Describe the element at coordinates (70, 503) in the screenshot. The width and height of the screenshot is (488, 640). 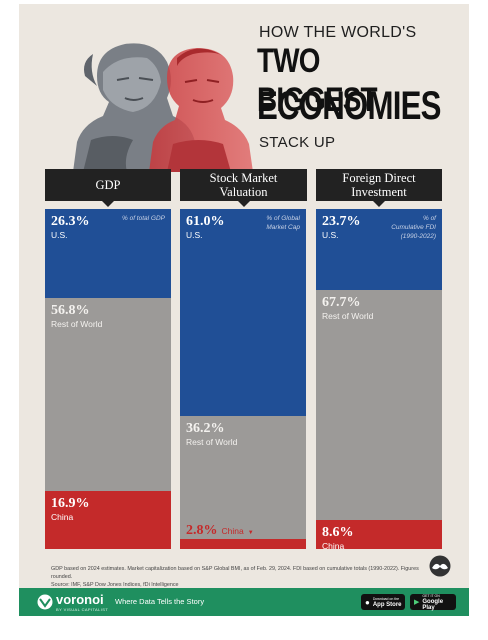
I see `segment-value-label: 16.9%` at that location.